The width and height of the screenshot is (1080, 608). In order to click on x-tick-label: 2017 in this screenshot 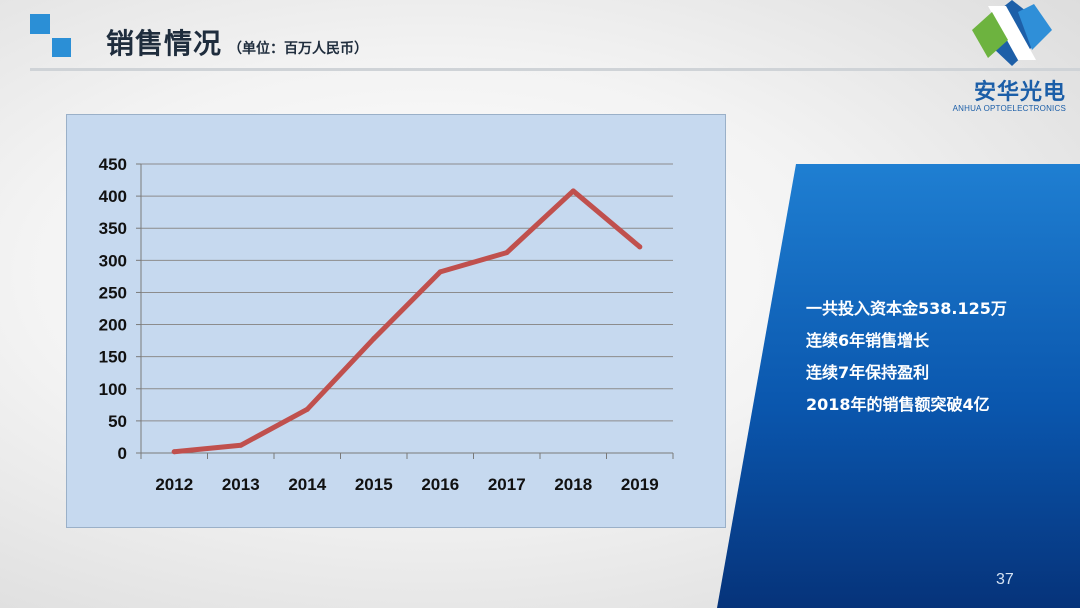, I will do `click(507, 484)`.